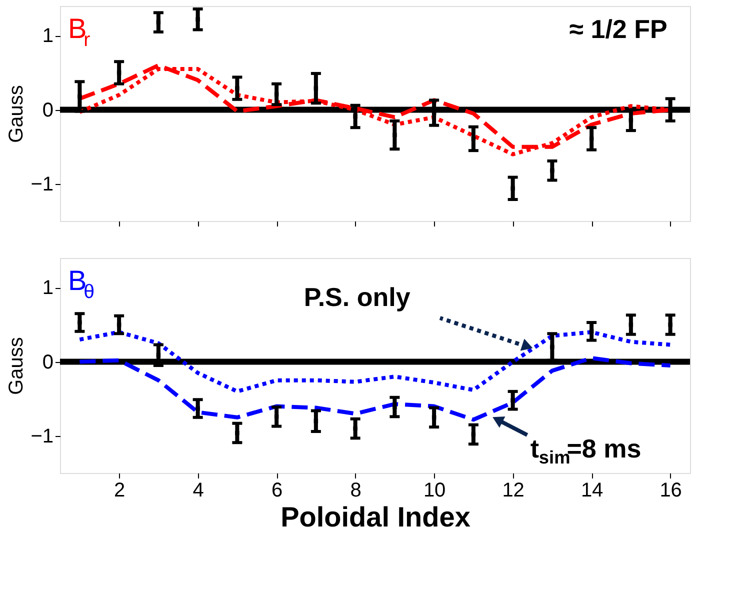  I want to click on x-tick-label: 12, so click(513, 491).